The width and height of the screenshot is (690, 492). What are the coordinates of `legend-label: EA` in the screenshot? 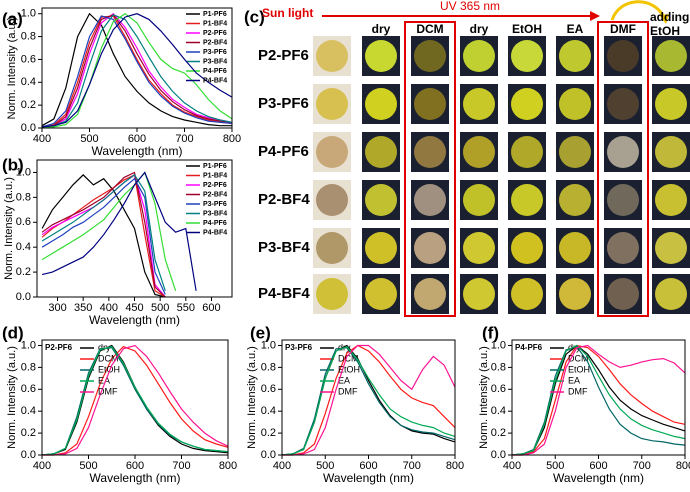 It's located at (344, 380).